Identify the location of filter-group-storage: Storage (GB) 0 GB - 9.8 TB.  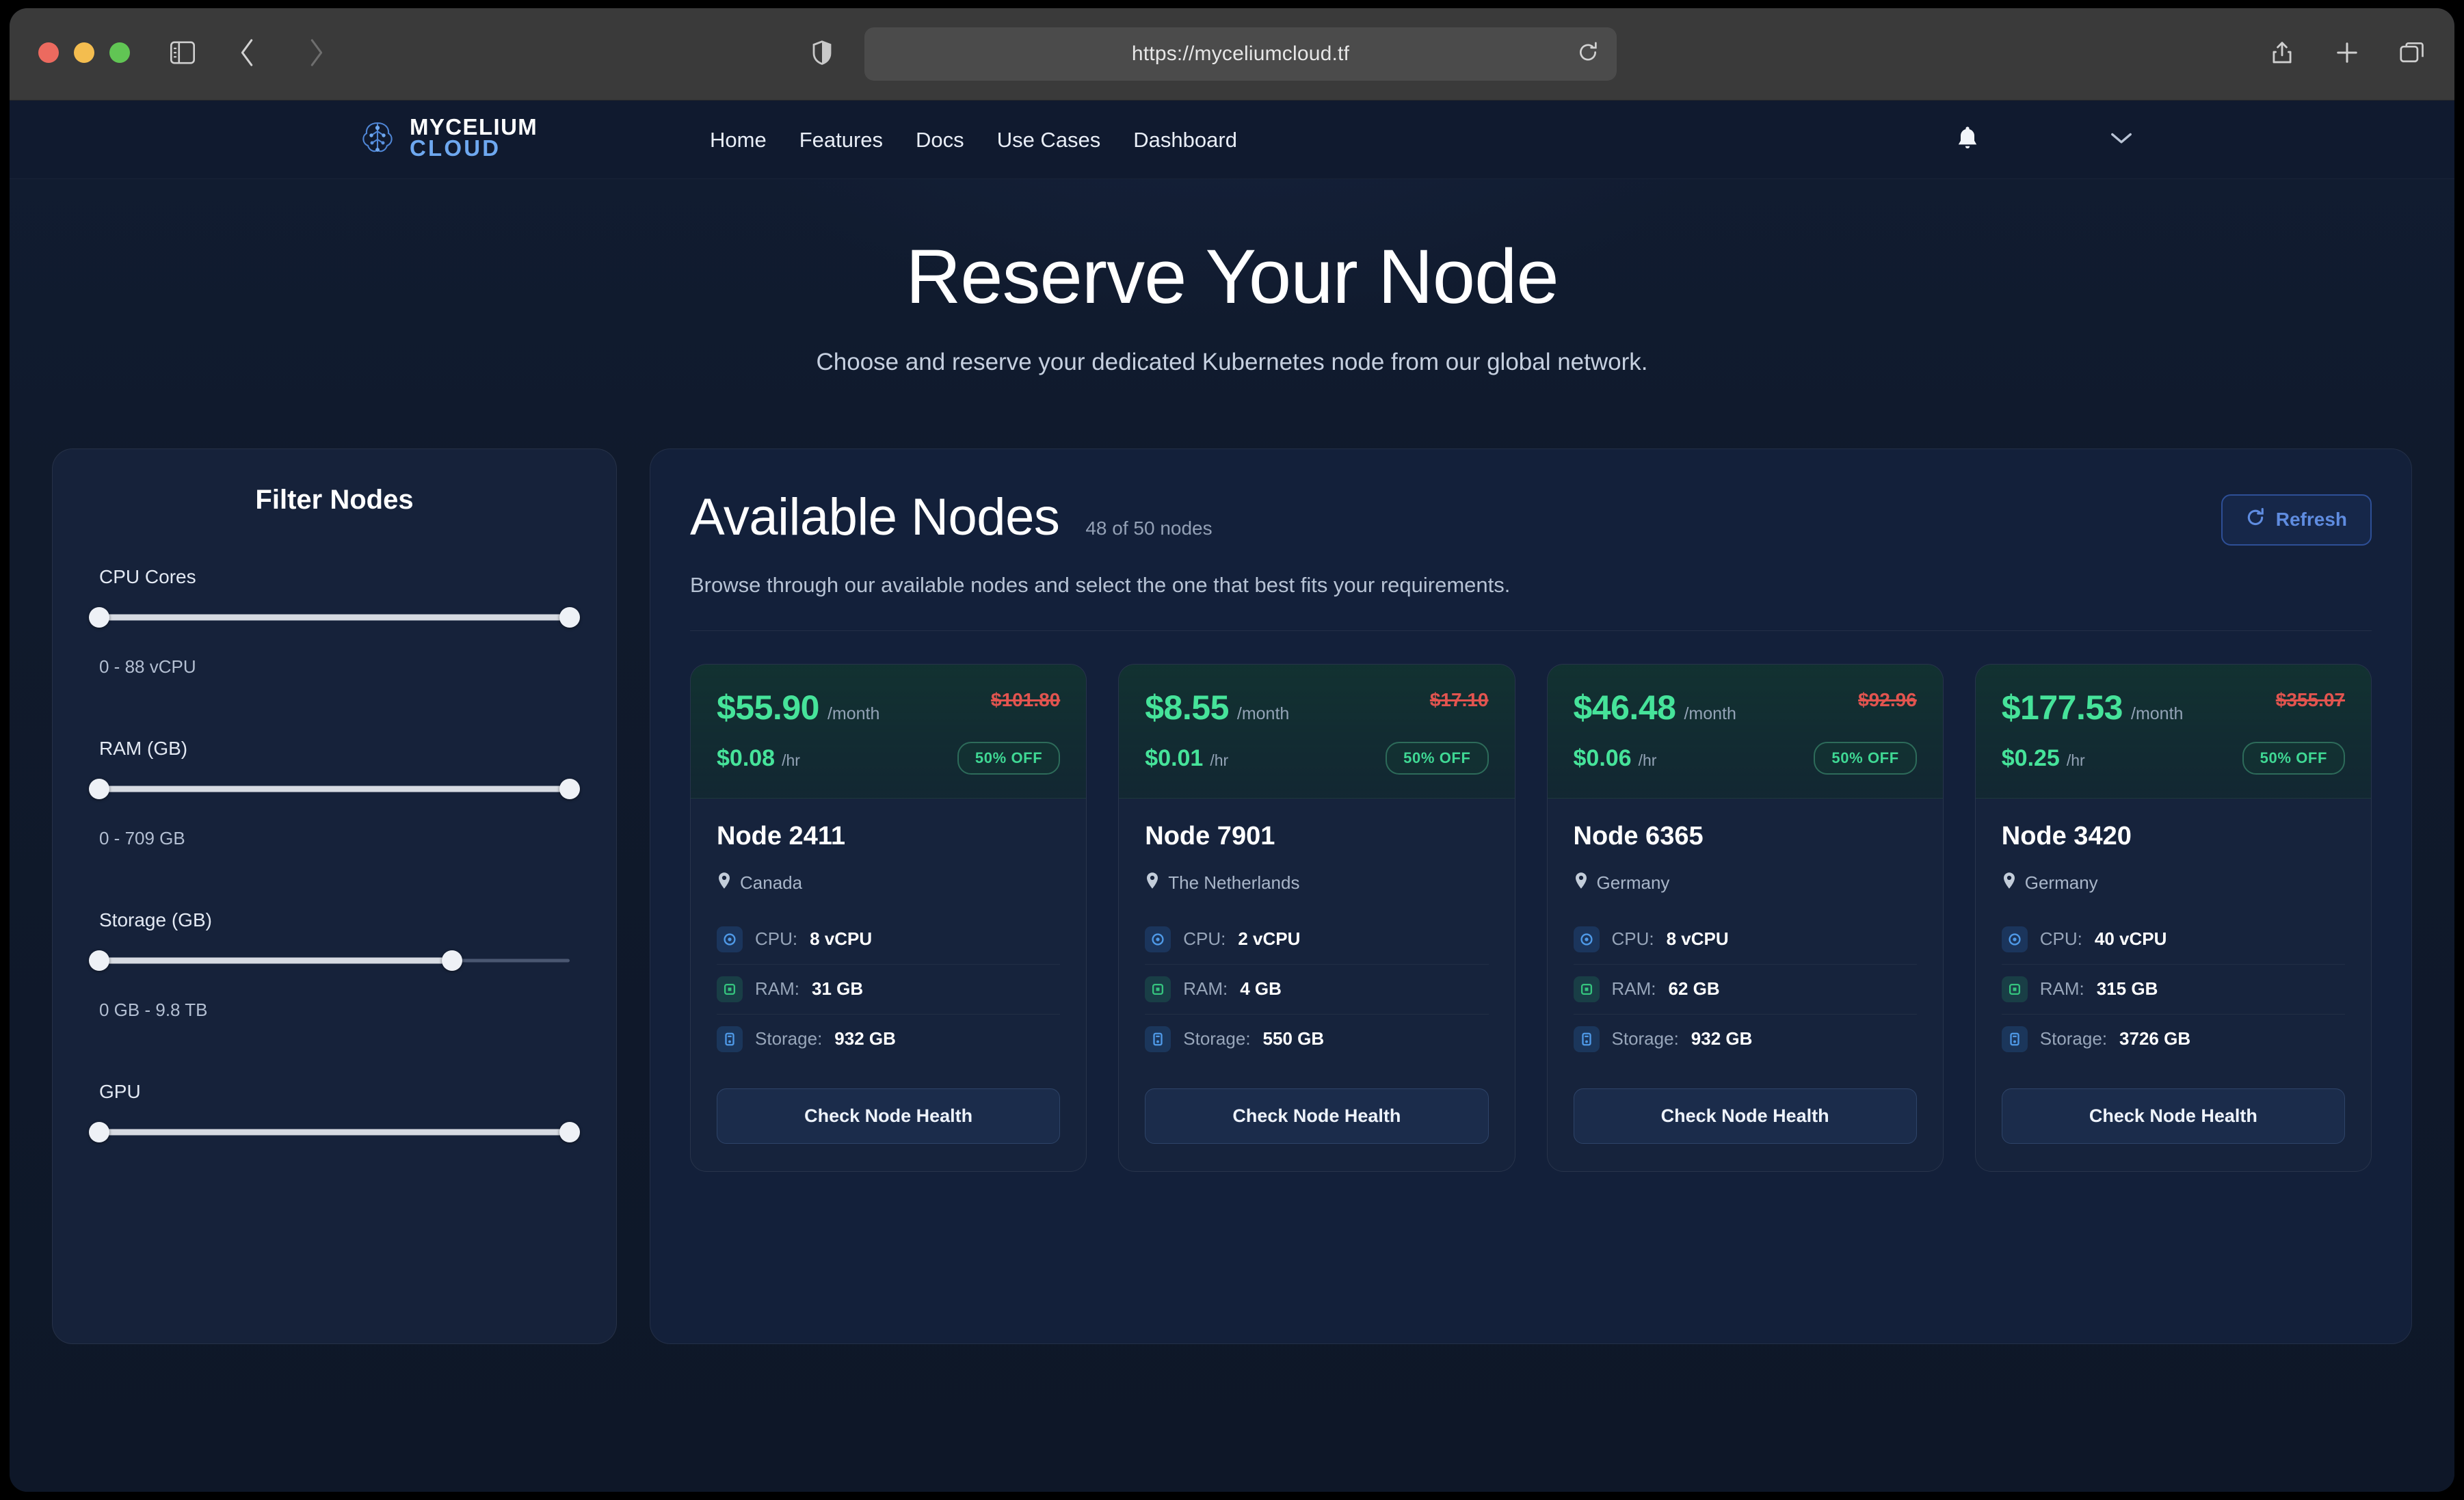
(329, 965).